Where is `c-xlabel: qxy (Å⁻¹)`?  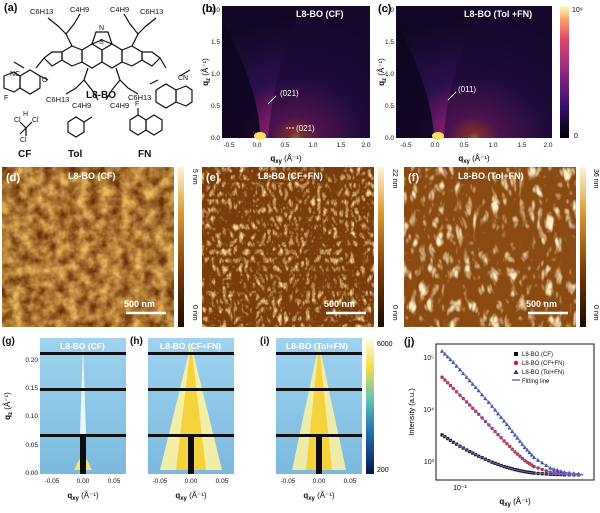
c-xlabel: qxy (Å⁻¹) is located at coordinates (474, 159).